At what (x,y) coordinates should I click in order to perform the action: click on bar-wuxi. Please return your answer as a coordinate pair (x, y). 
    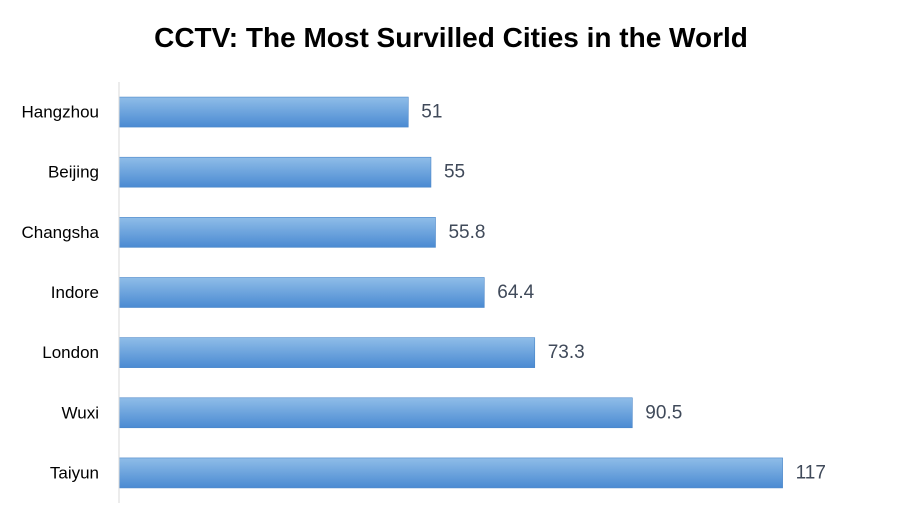
    Looking at the image, I should click on (375, 413).